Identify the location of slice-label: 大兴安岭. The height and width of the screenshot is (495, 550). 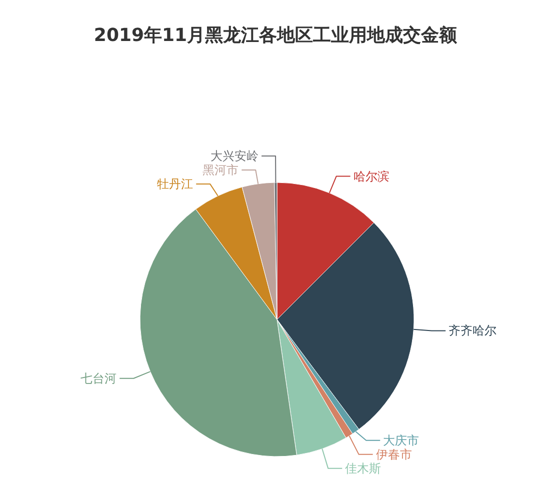
(234, 156).